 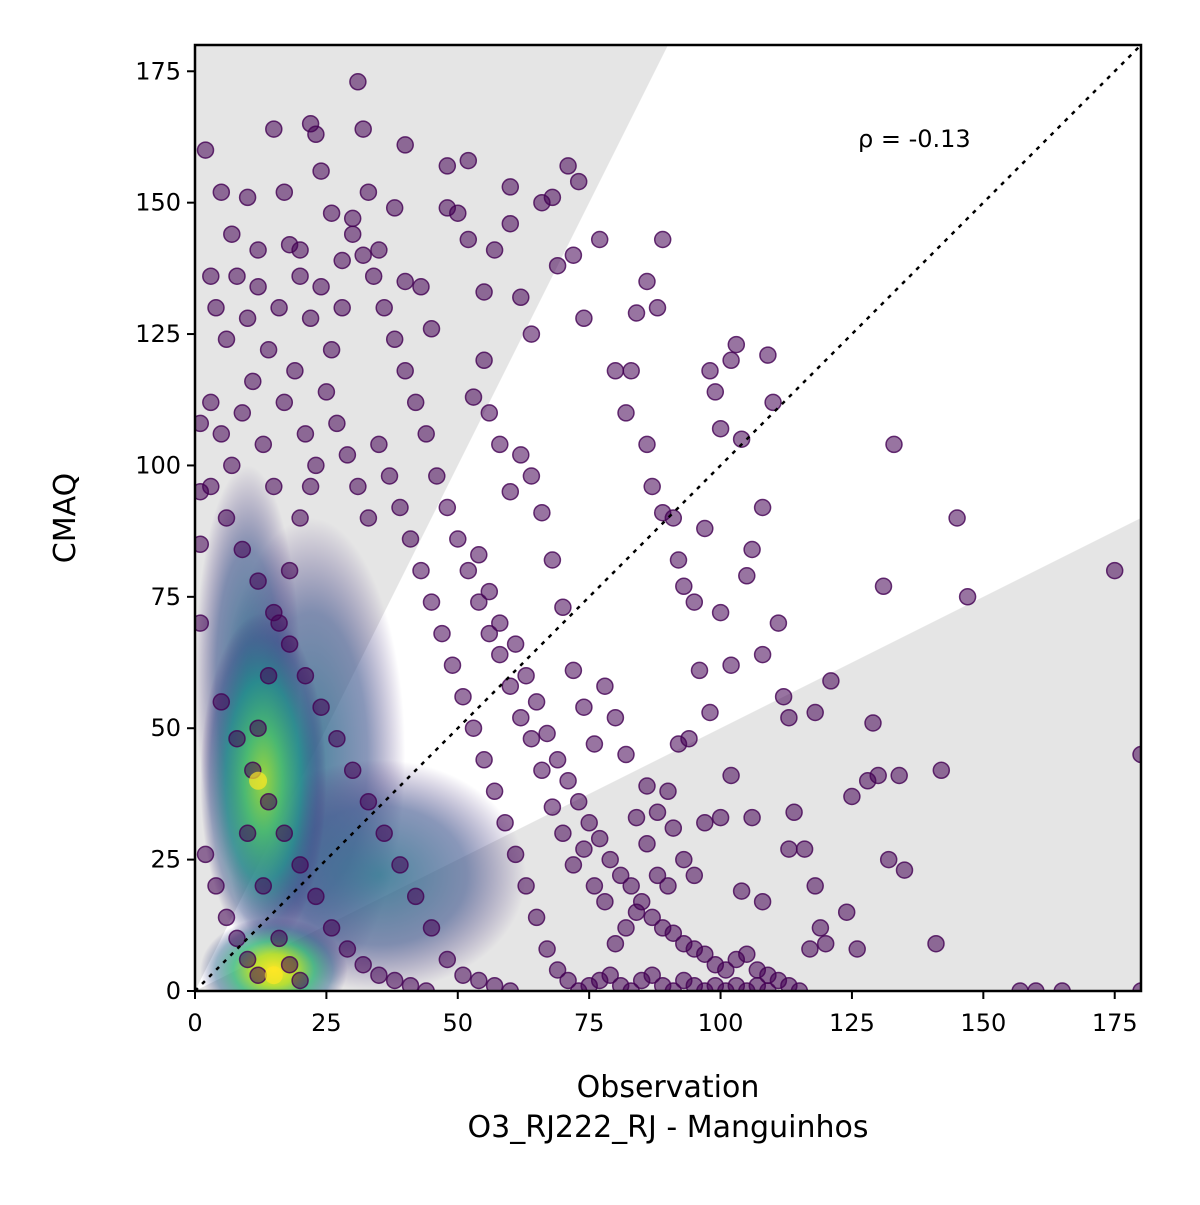 What do you see at coordinates (165, 728) in the screenshot?
I see `y-tick-label: 50` at bounding box center [165, 728].